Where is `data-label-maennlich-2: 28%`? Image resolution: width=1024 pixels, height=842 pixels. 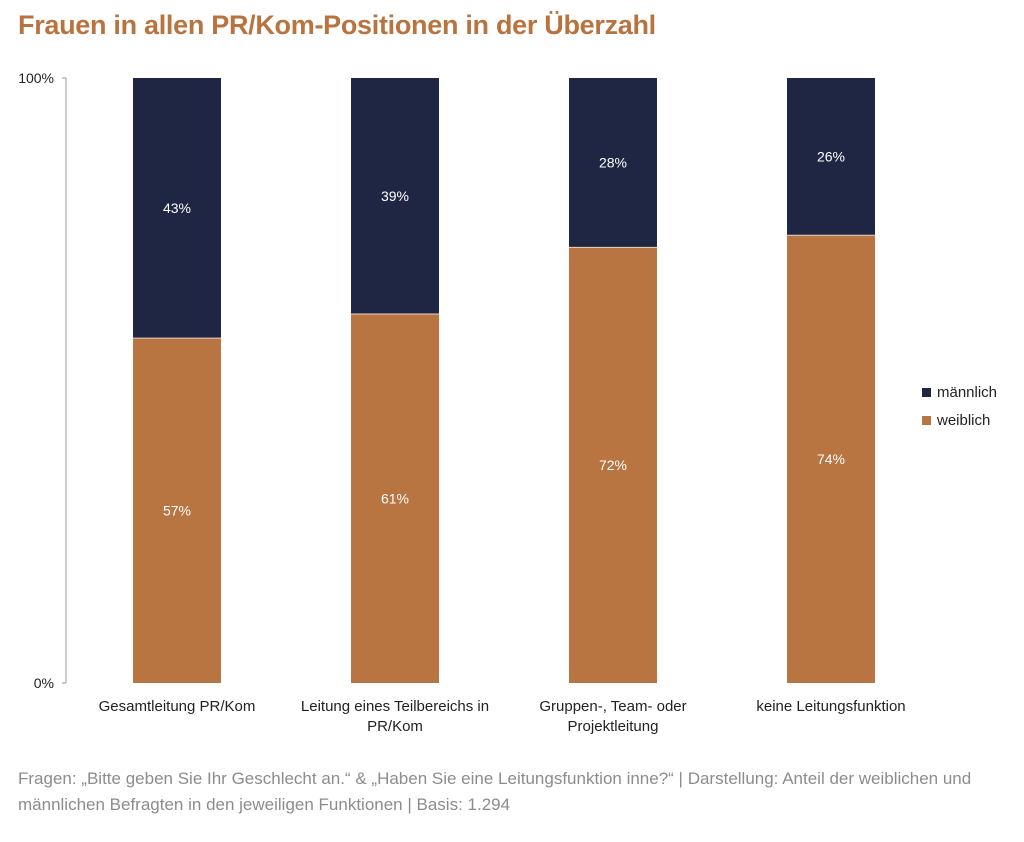
data-label-maennlich-2: 28% is located at coordinates (613, 163).